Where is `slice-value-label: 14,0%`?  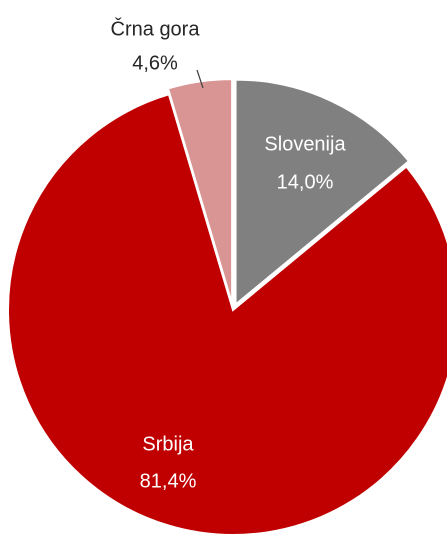 slice-value-label: 14,0% is located at coordinates (305, 182).